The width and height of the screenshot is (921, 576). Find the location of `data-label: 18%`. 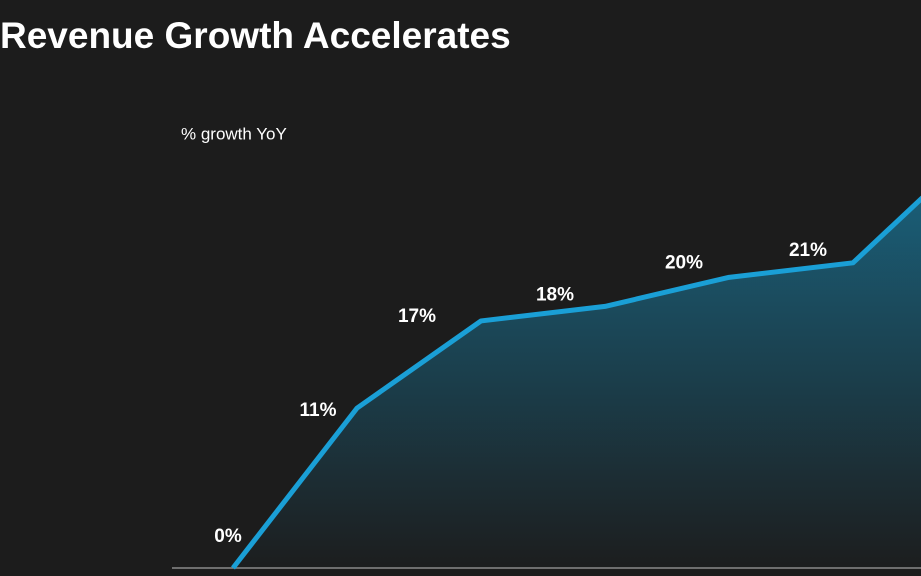

data-label: 18% is located at coordinates (555, 294).